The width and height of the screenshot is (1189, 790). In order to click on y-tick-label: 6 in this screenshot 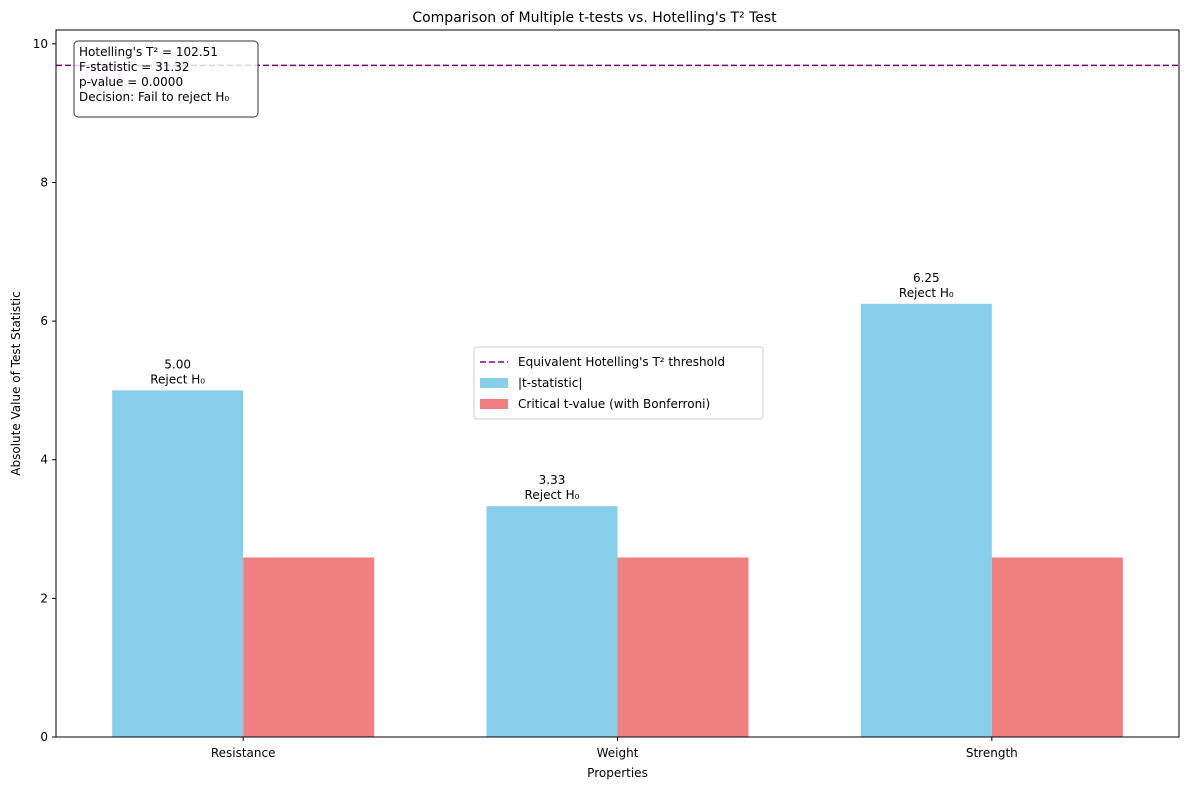, I will do `click(44, 321)`.